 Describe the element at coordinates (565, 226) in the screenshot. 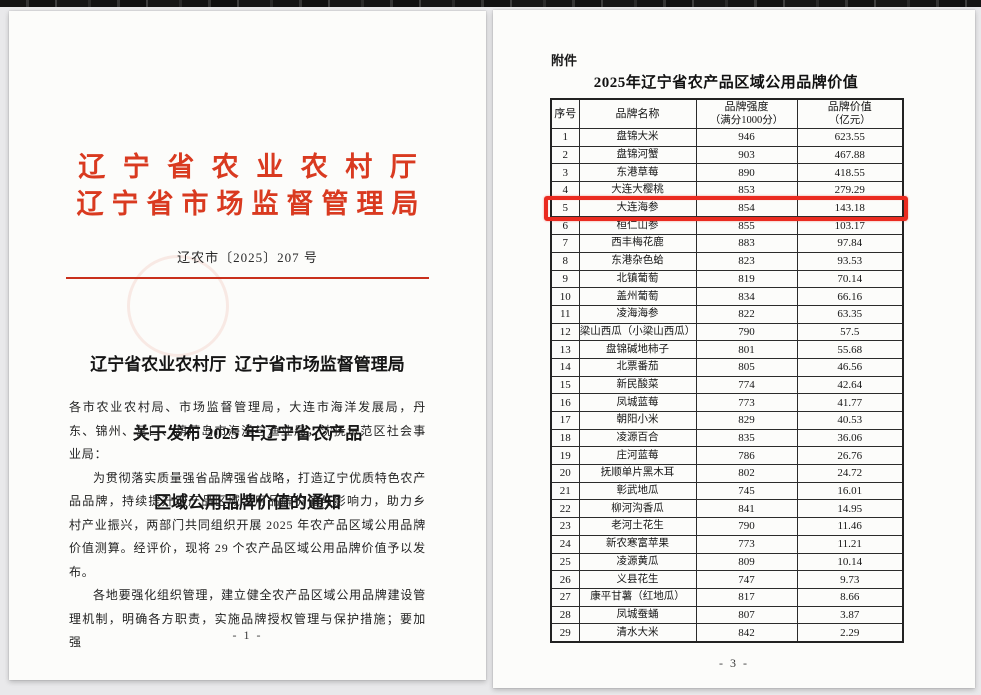

I see `cell-index: 6` at that location.